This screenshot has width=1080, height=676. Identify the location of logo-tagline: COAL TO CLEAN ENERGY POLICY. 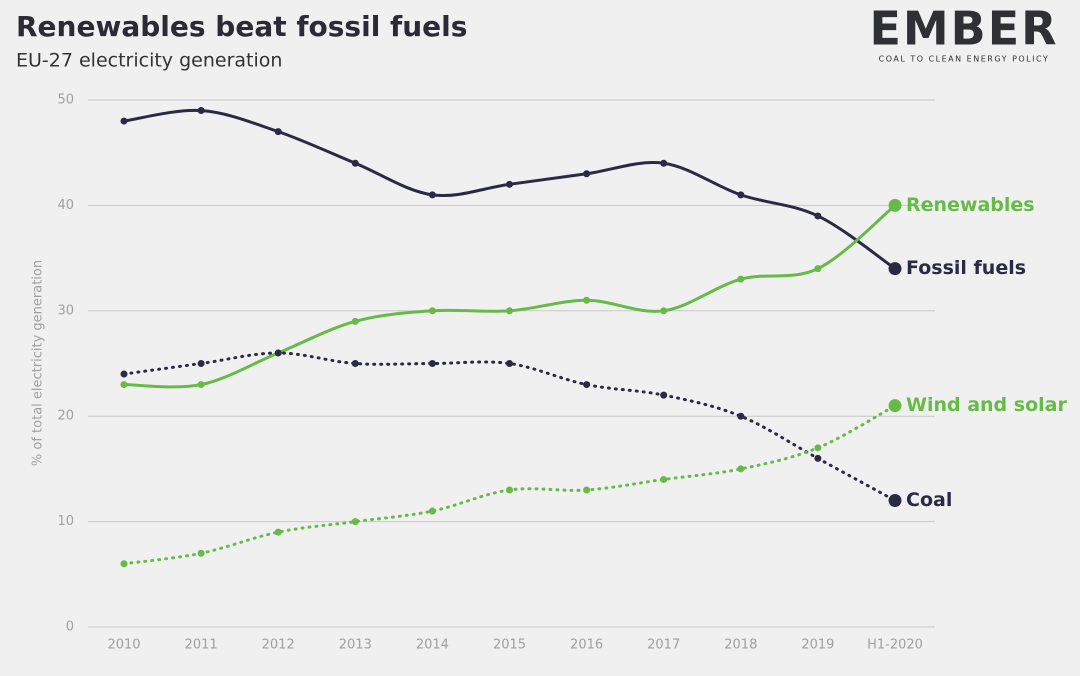
(964, 59).